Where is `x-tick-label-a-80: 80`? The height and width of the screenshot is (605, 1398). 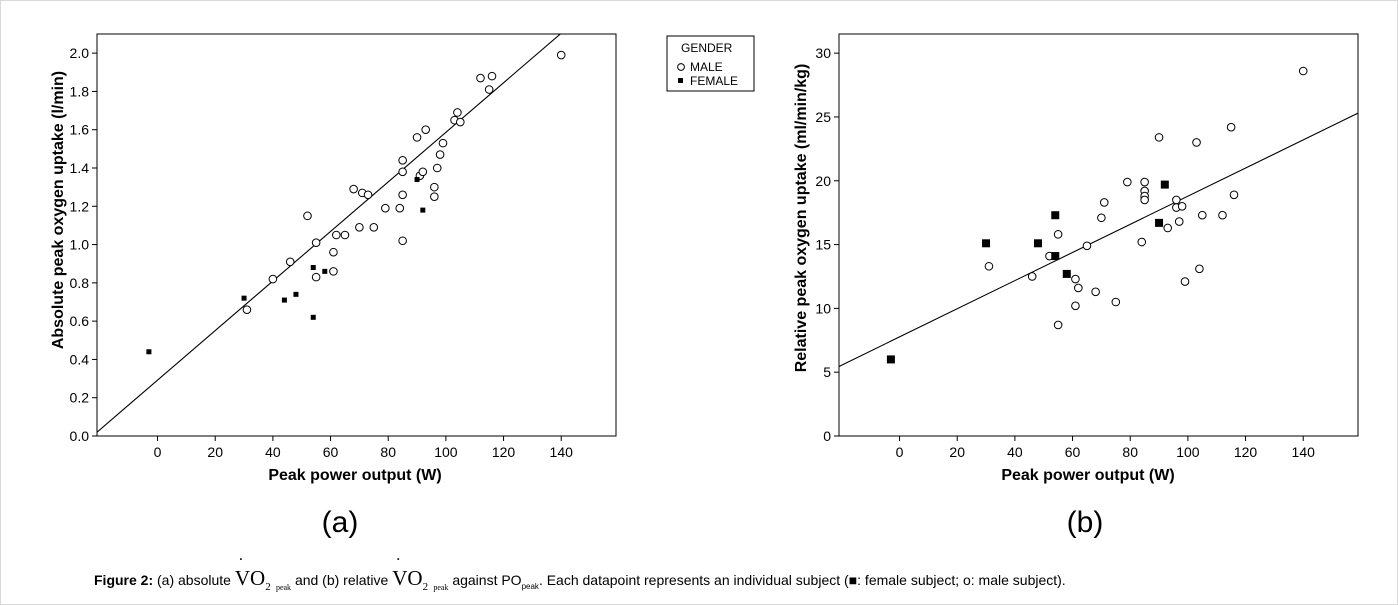
x-tick-label-a-80: 80 is located at coordinates (388, 452).